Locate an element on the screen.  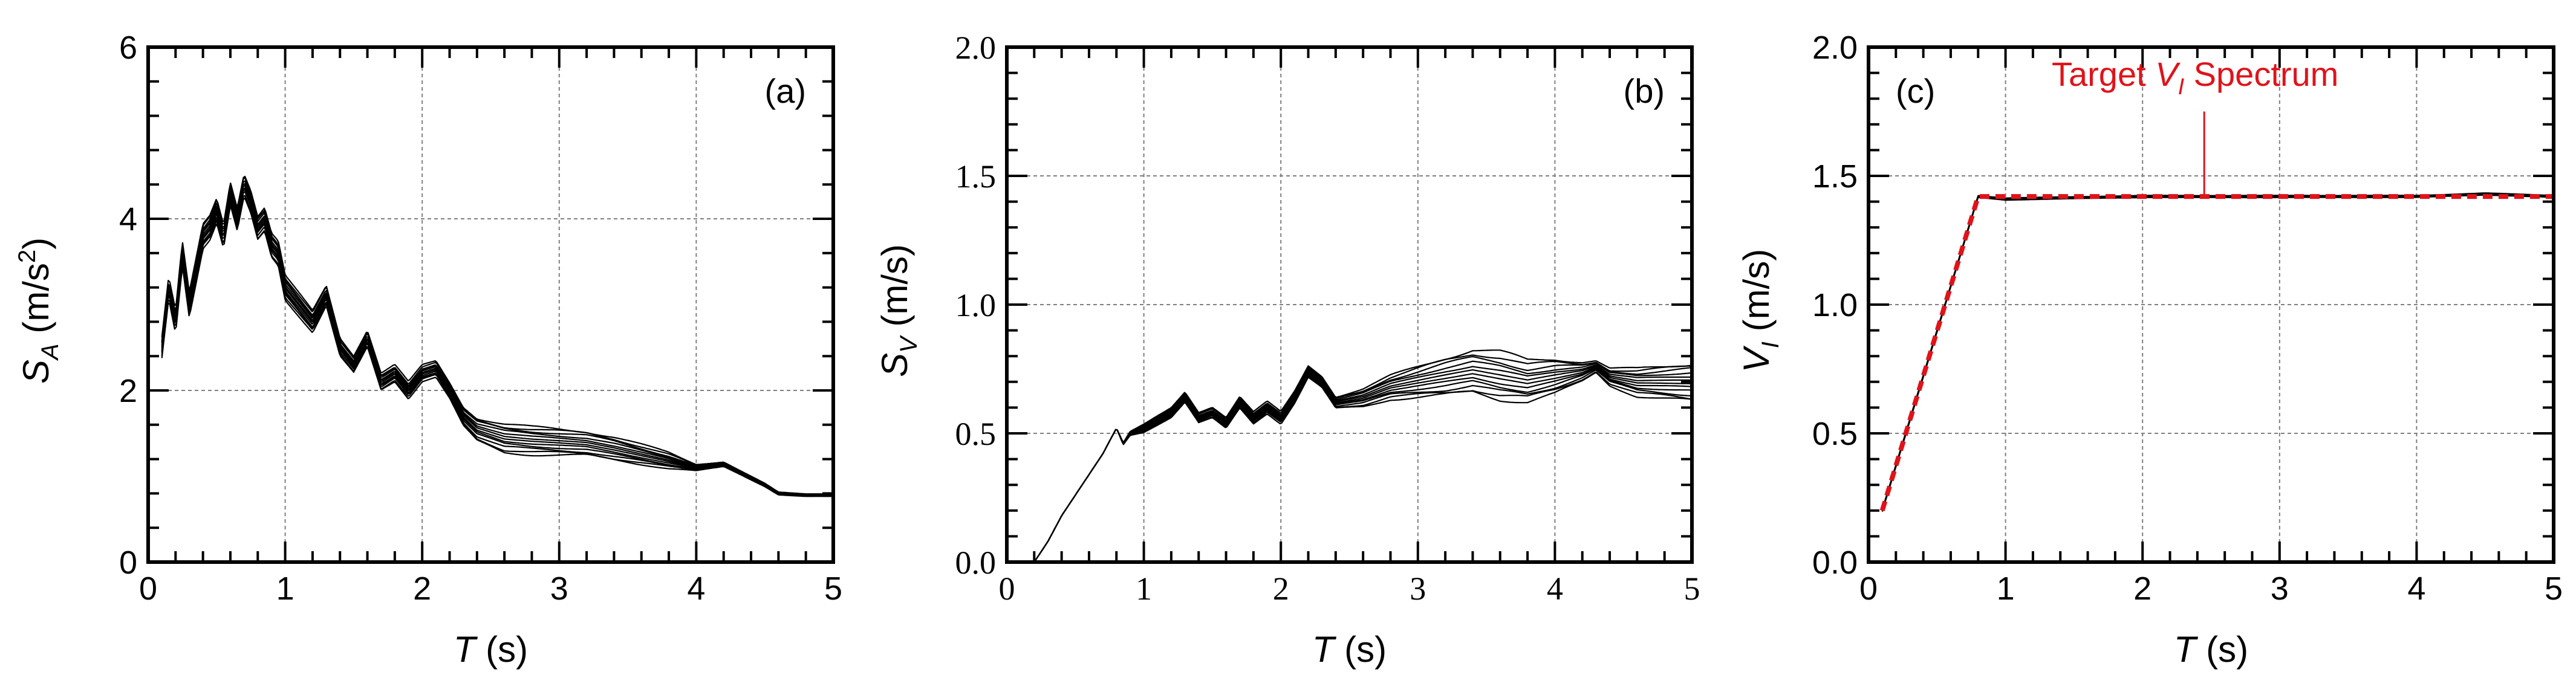
y-tick-label: 2 is located at coordinates (128, 391).